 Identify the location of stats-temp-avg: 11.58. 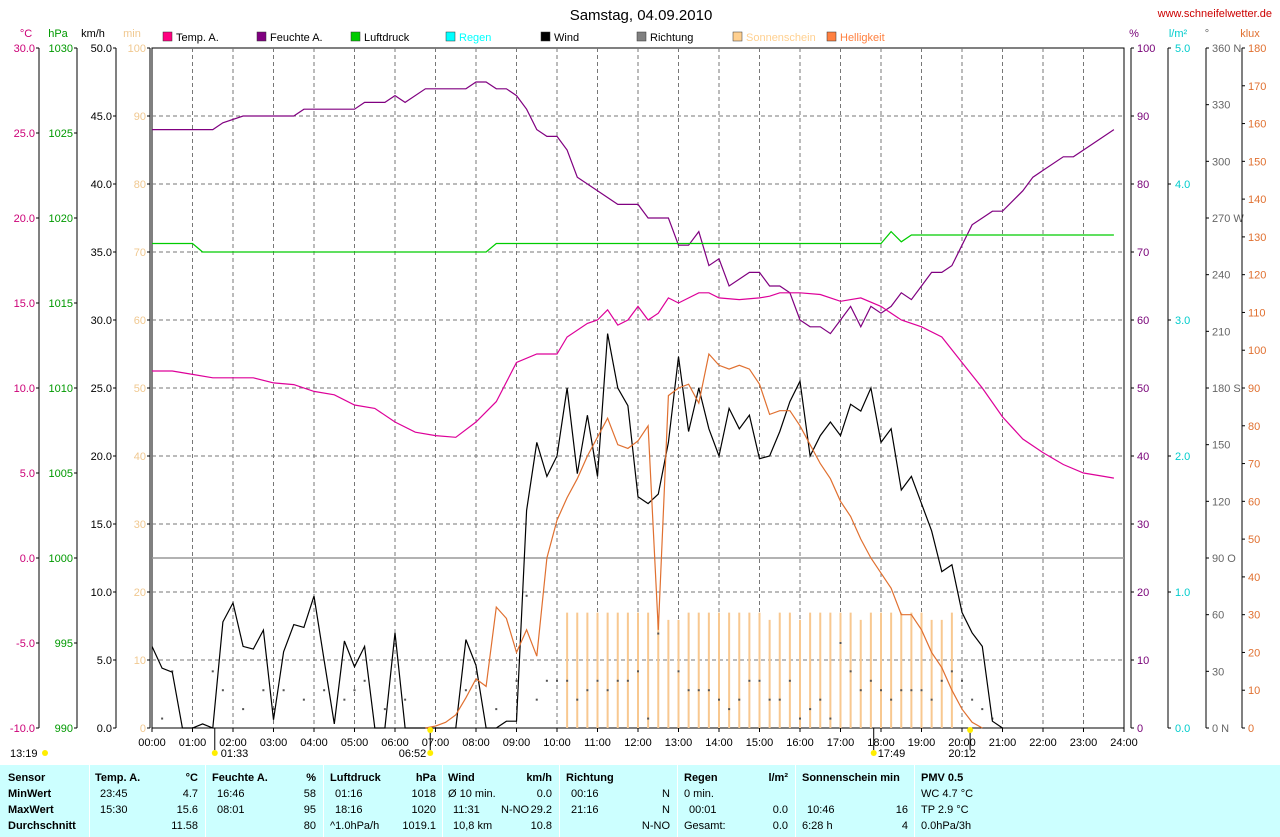
(184, 826).